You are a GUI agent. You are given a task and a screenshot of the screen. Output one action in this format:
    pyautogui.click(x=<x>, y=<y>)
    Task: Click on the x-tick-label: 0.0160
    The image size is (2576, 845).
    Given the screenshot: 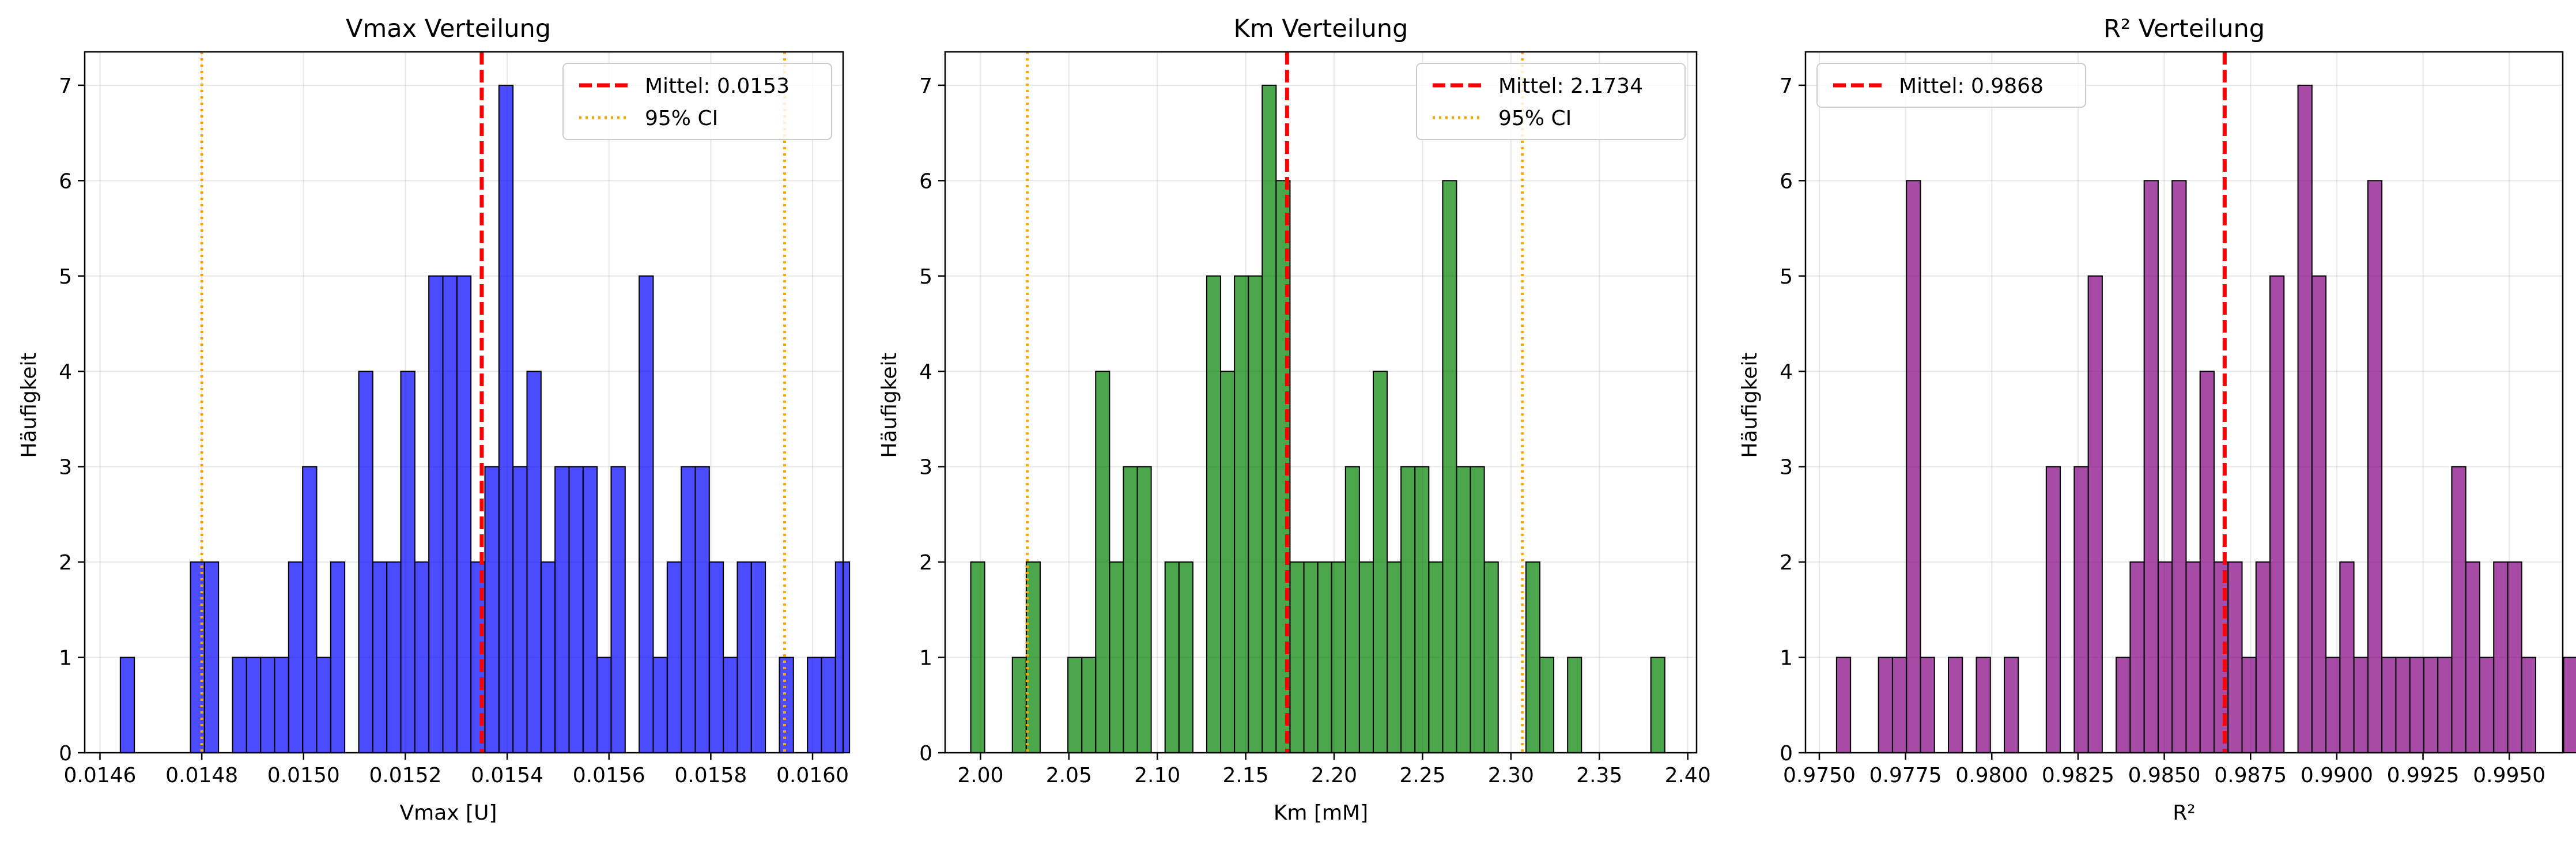 What is the action you would take?
    pyautogui.click(x=812, y=775)
    